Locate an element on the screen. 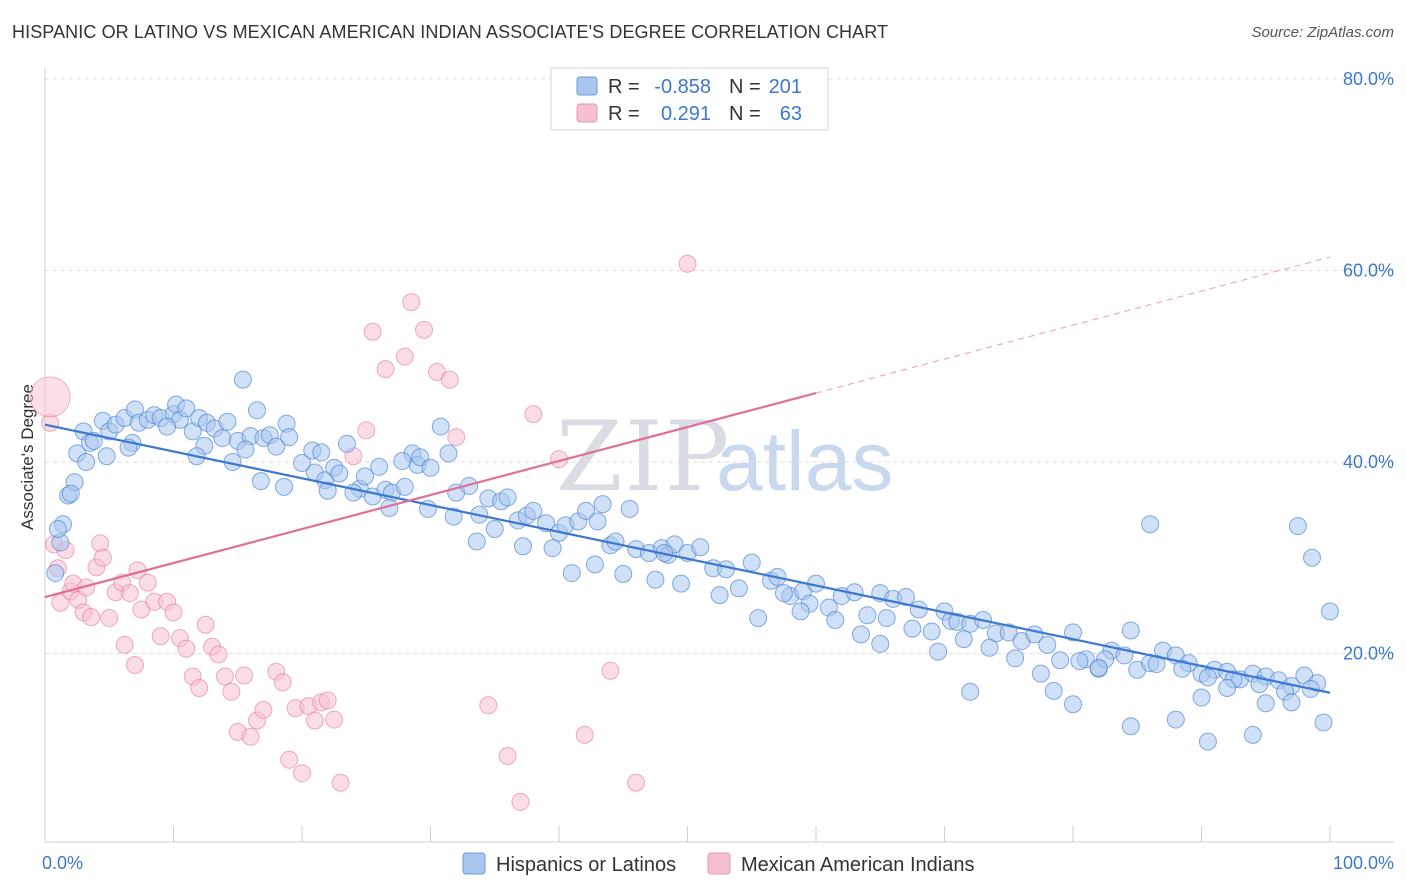  series-legend-label-mexican-american-indians: Mexican American Indians is located at coordinates (857, 865).